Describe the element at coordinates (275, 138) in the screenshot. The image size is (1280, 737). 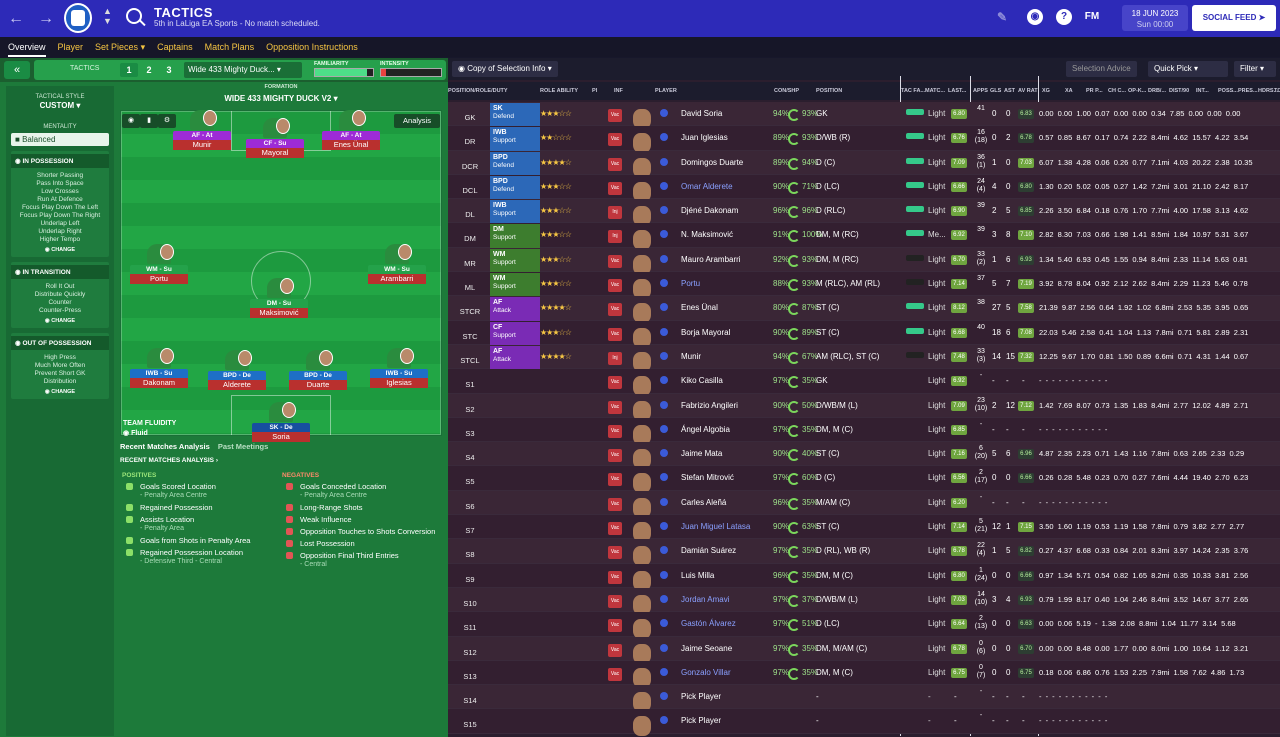
I see `pitch-player-mayoral: CF - Su Mayoral` at that location.